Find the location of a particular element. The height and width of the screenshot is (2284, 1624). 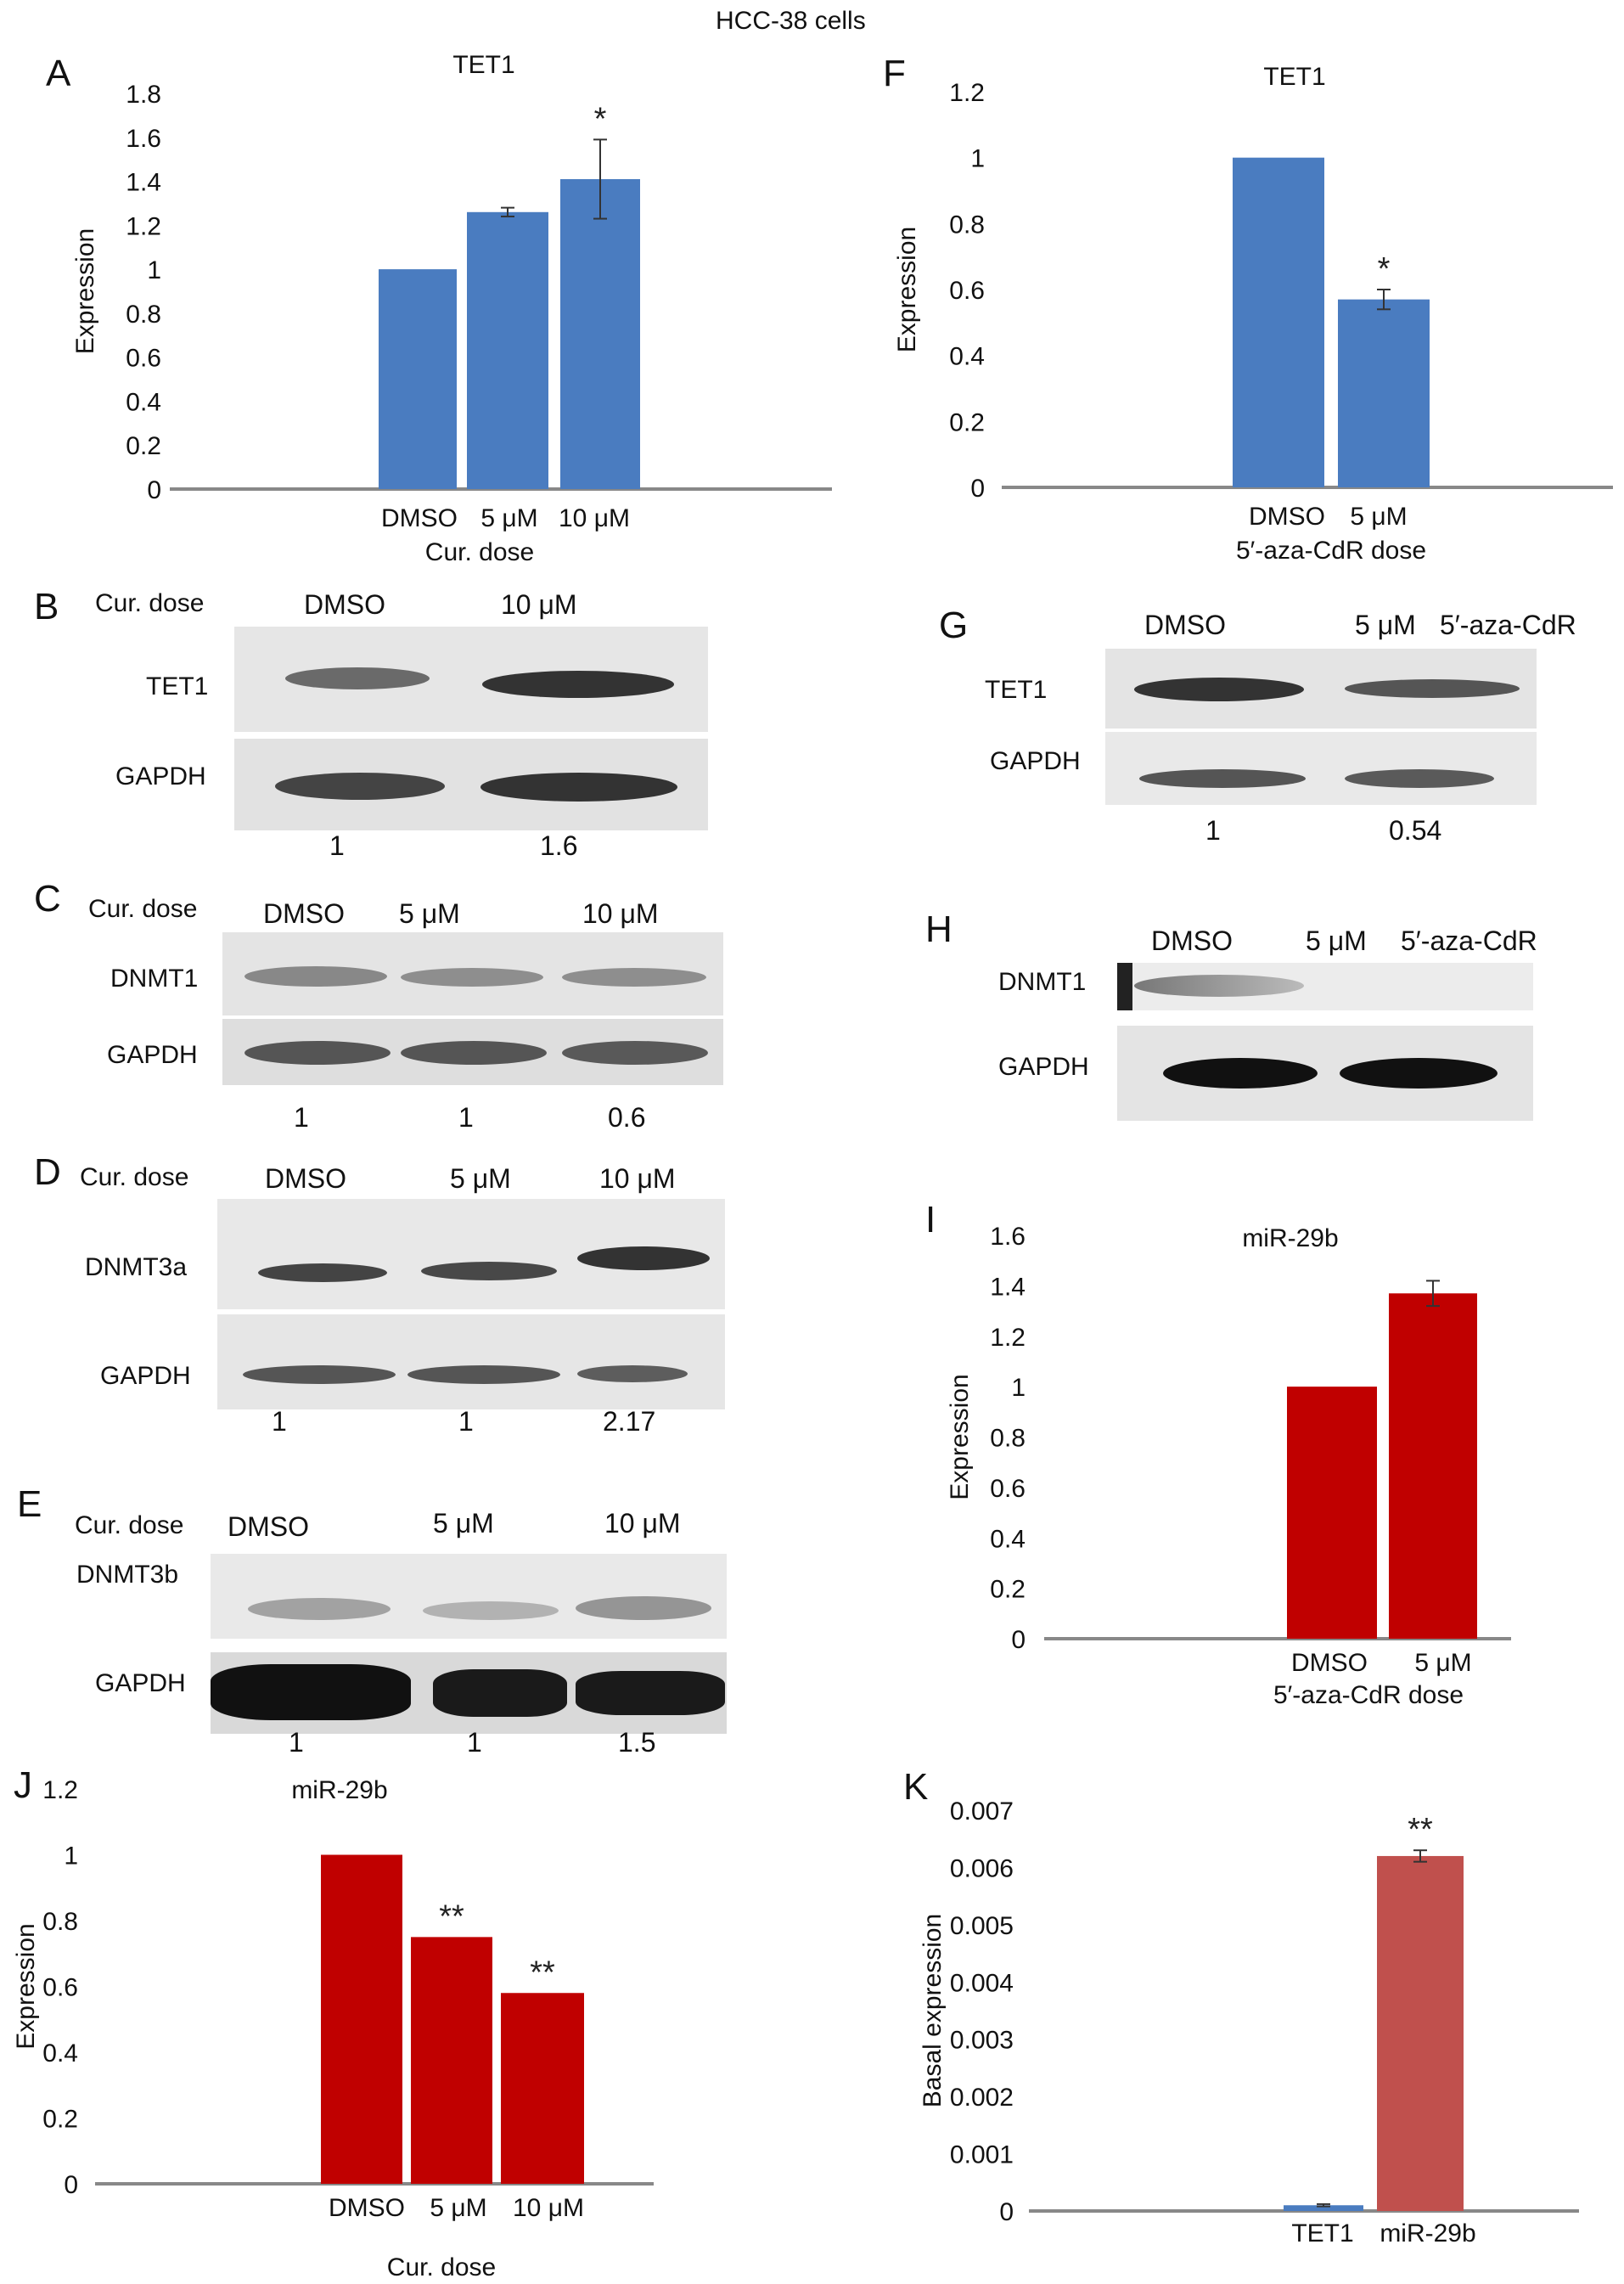

blot-e-quant-3: 1.5 is located at coordinates (637, 1743).